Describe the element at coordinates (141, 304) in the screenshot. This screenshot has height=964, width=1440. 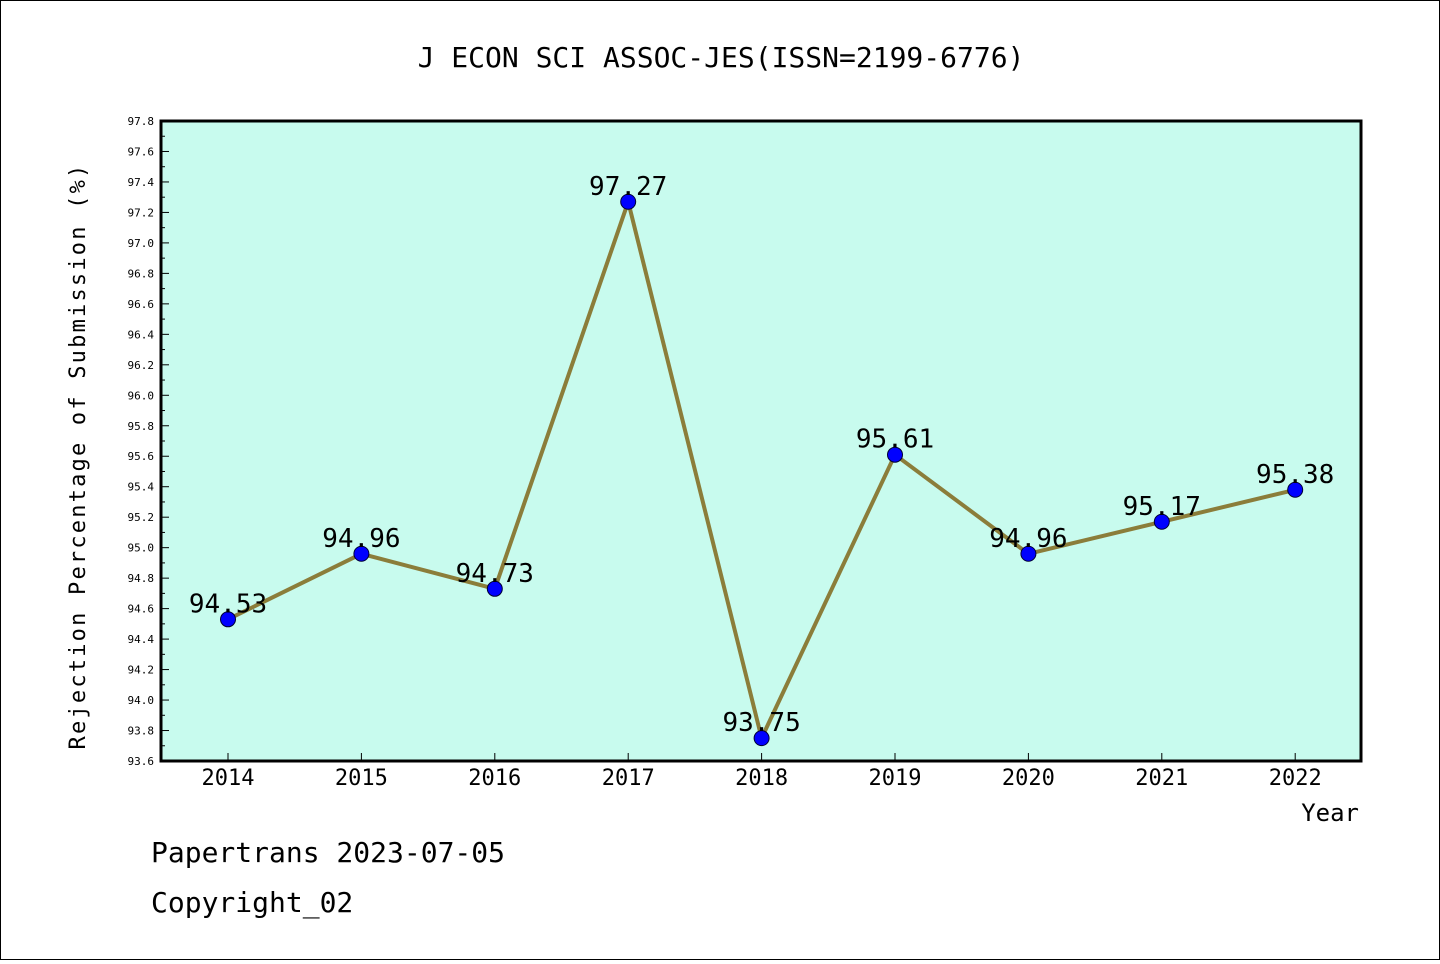
I see `y-tick-label: 96.6` at that location.